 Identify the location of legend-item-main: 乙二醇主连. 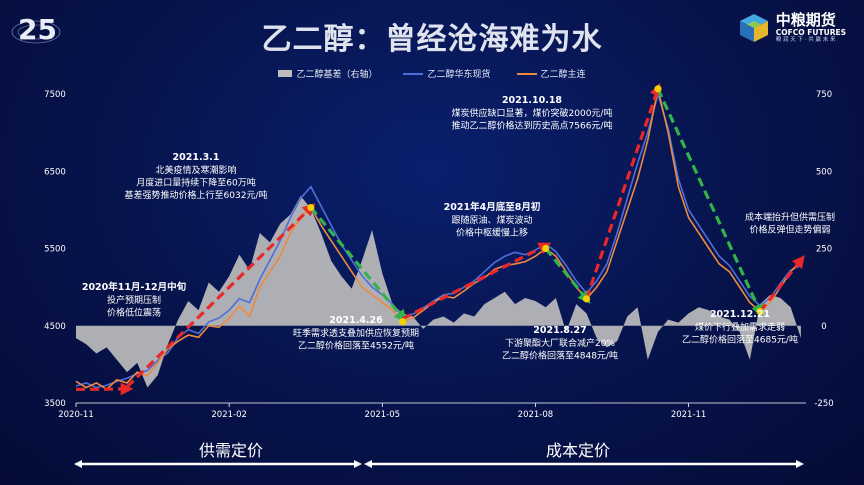
(551, 73).